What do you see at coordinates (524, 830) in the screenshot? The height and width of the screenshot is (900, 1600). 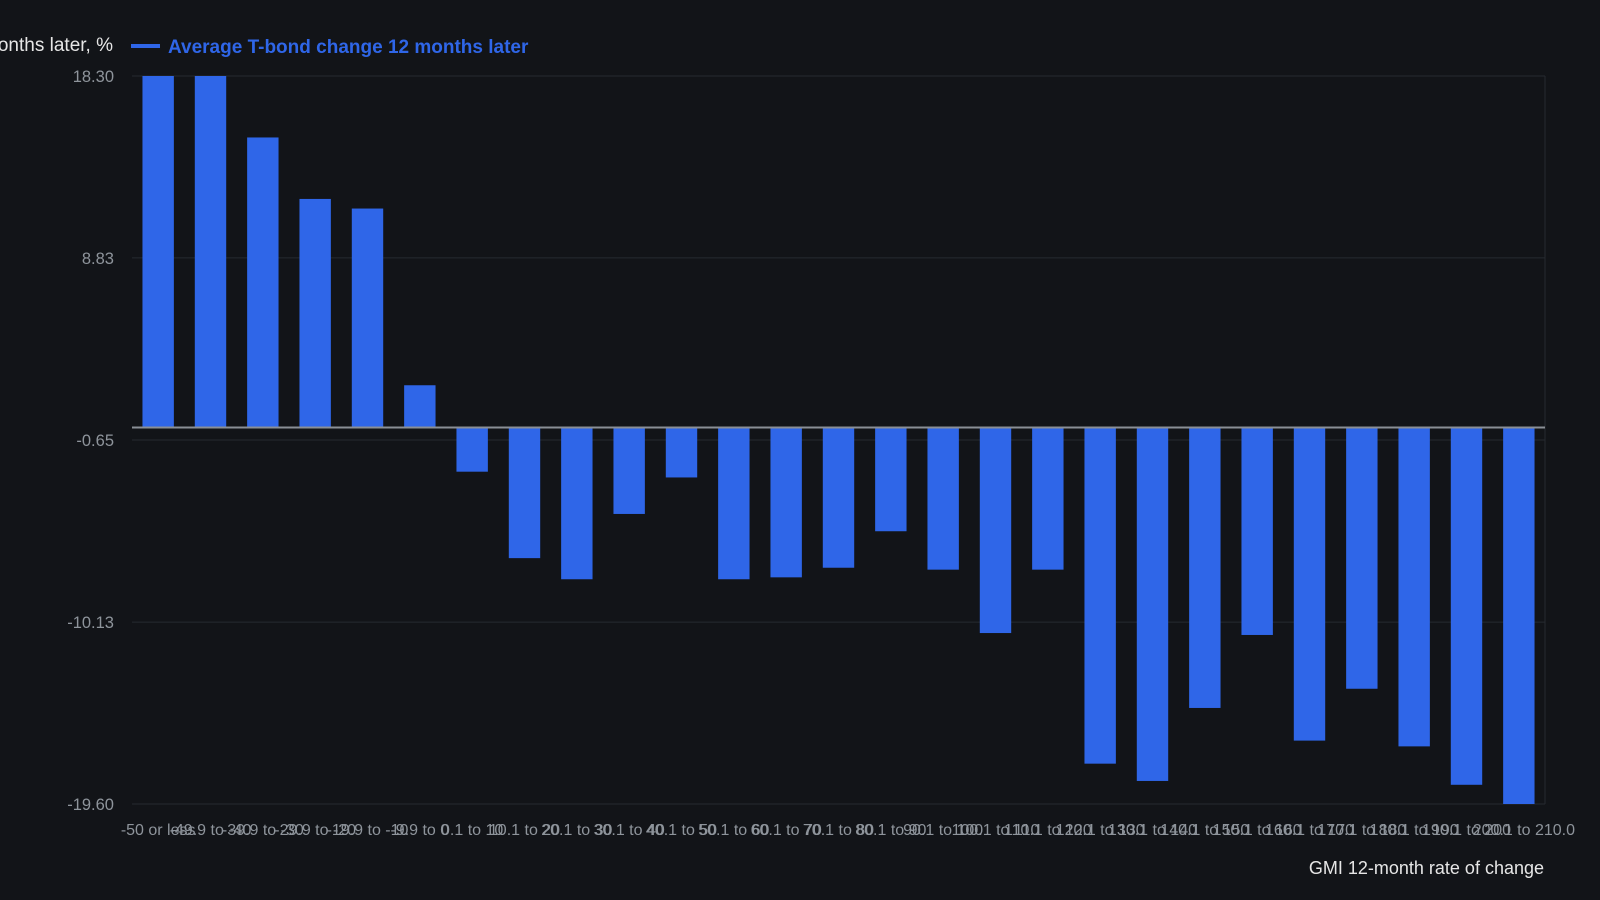 I see `x-tick-label: 10.1 to 20` at bounding box center [524, 830].